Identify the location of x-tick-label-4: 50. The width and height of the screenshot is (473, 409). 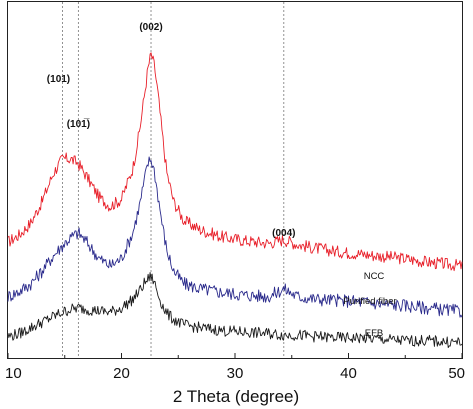
(456, 373).